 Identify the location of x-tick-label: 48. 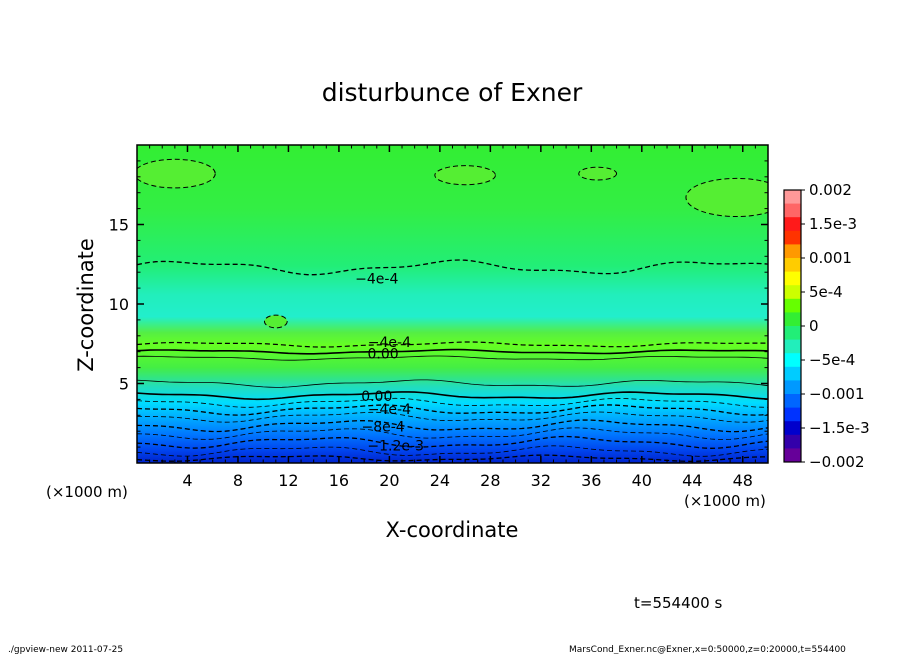
(743, 480).